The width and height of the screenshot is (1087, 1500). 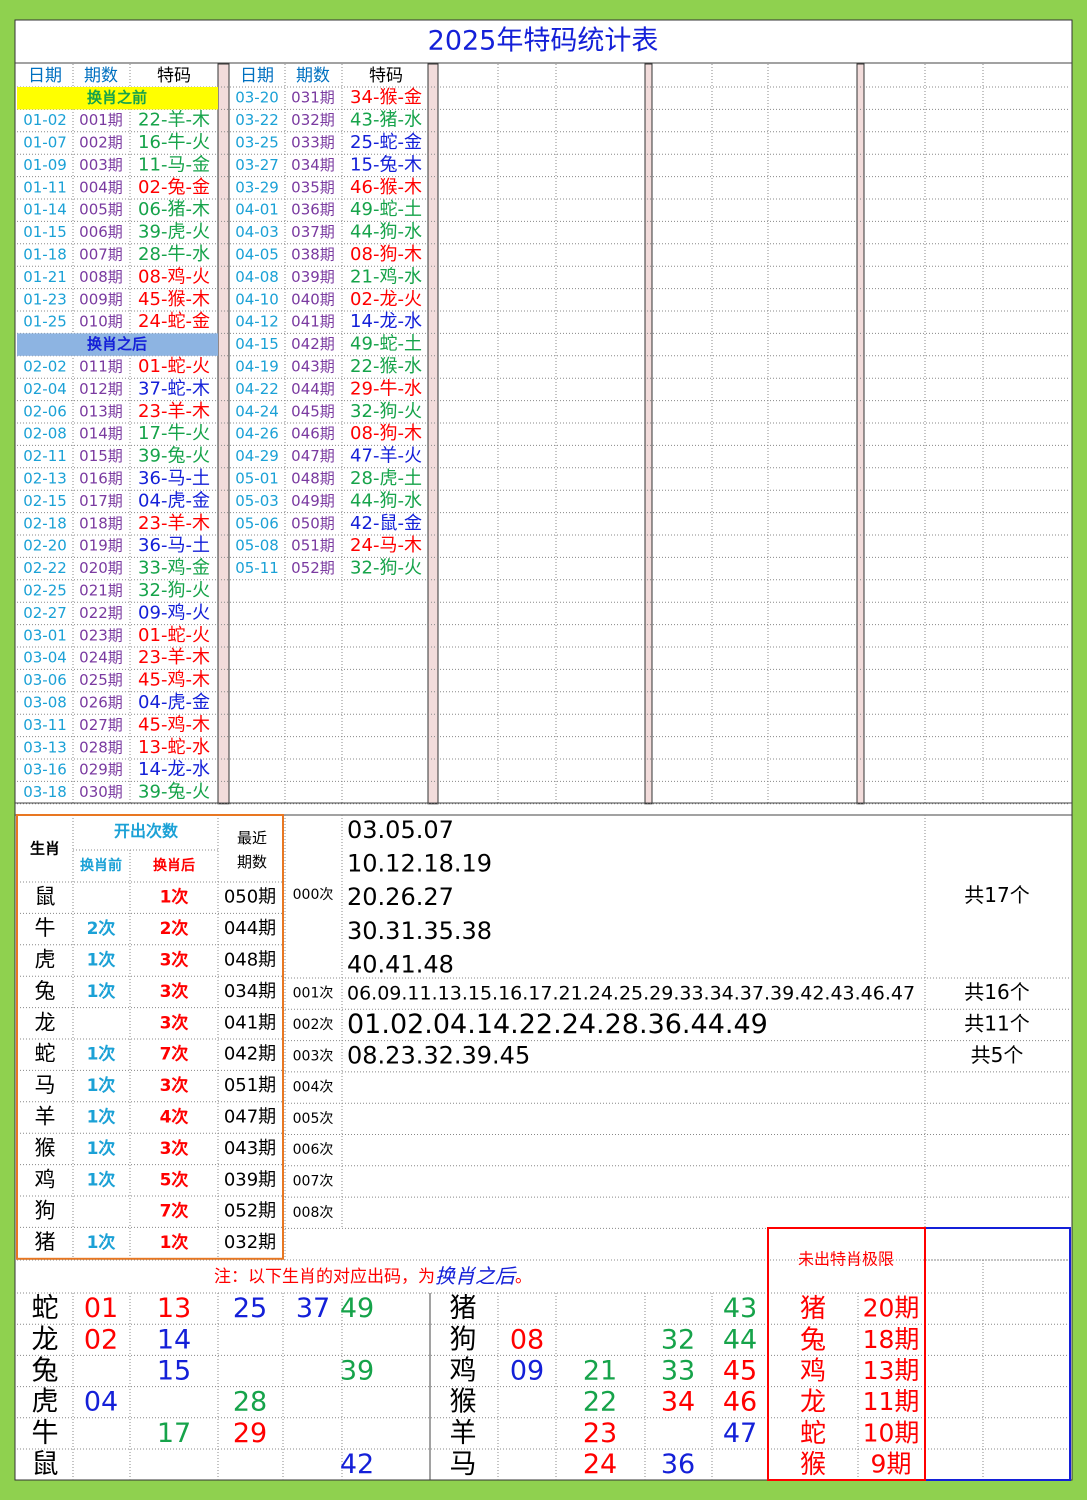 What do you see at coordinates (174, 142) in the screenshot?
I see `cell-text: 16-牛-火` at bounding box center [174, 142].